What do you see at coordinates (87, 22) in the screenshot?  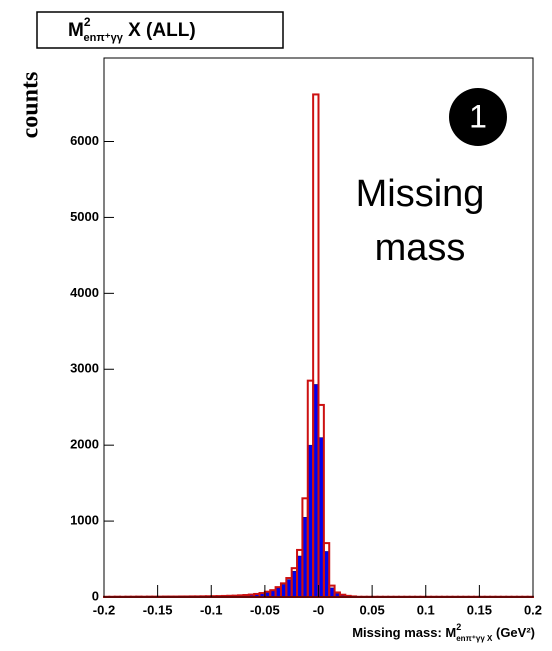 I see `title-sup: 2` at bounding box center [87, 22].